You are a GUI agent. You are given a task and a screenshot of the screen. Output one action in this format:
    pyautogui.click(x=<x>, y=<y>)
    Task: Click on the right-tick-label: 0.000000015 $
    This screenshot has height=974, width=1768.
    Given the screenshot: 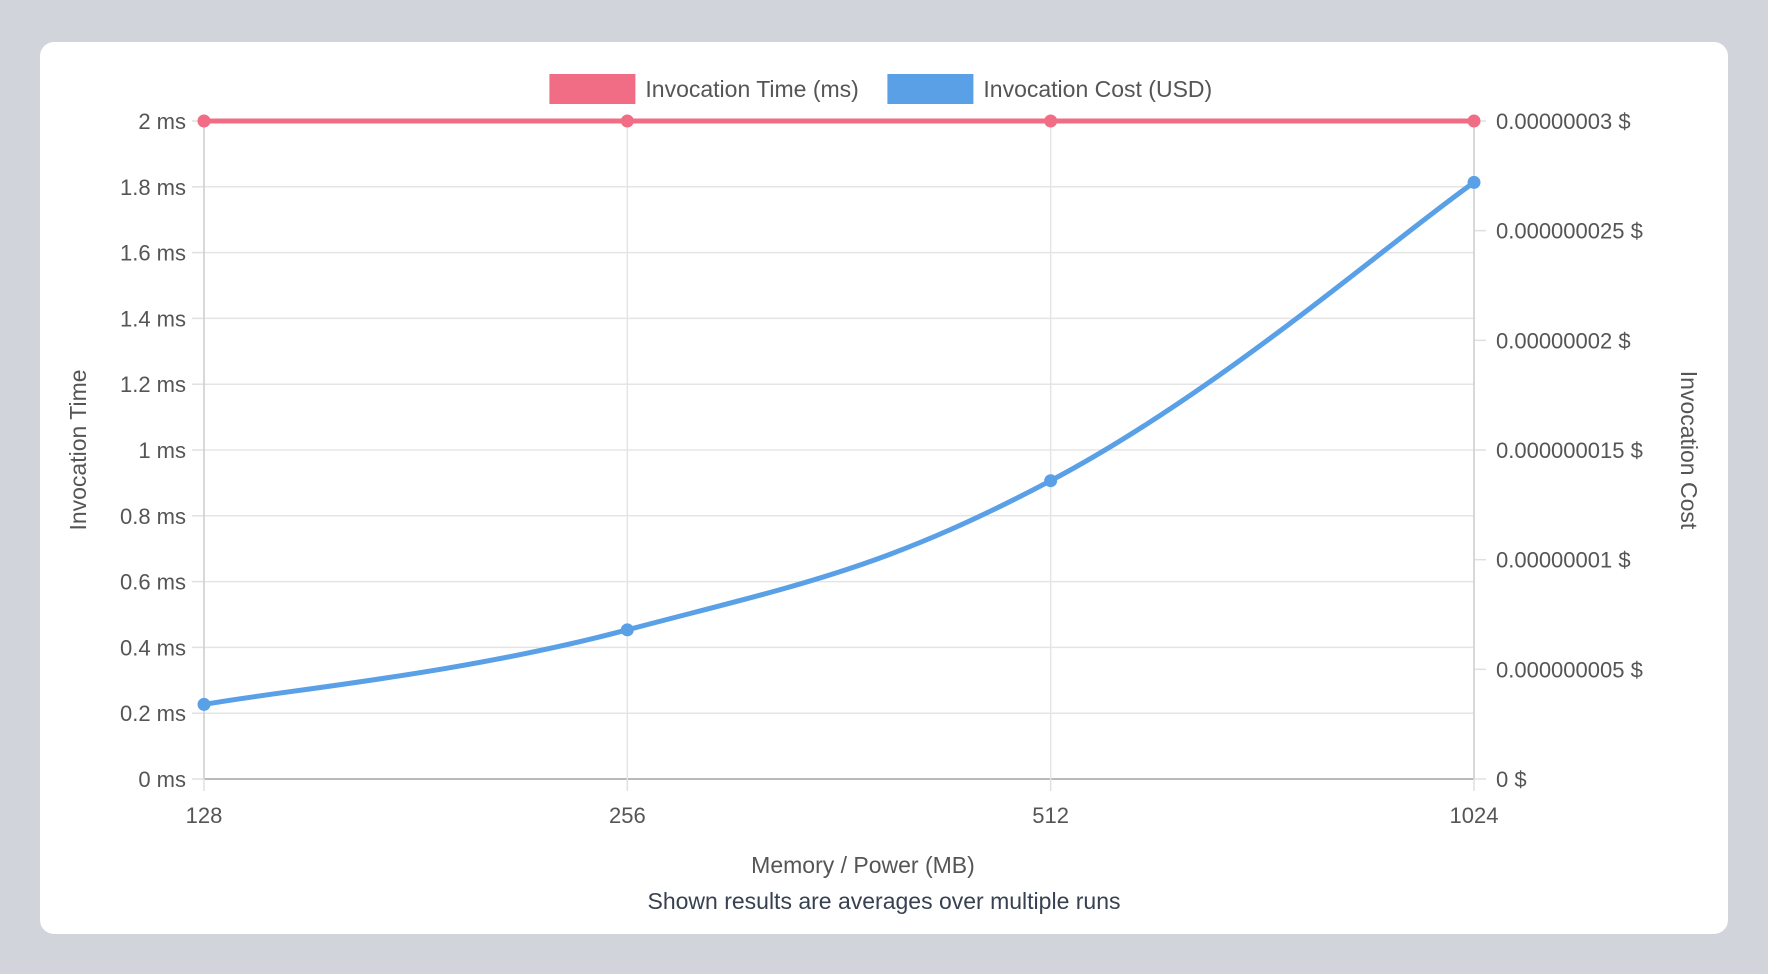 What is the action you would take?
    pyautogui.click(x=1569, y=450)
    